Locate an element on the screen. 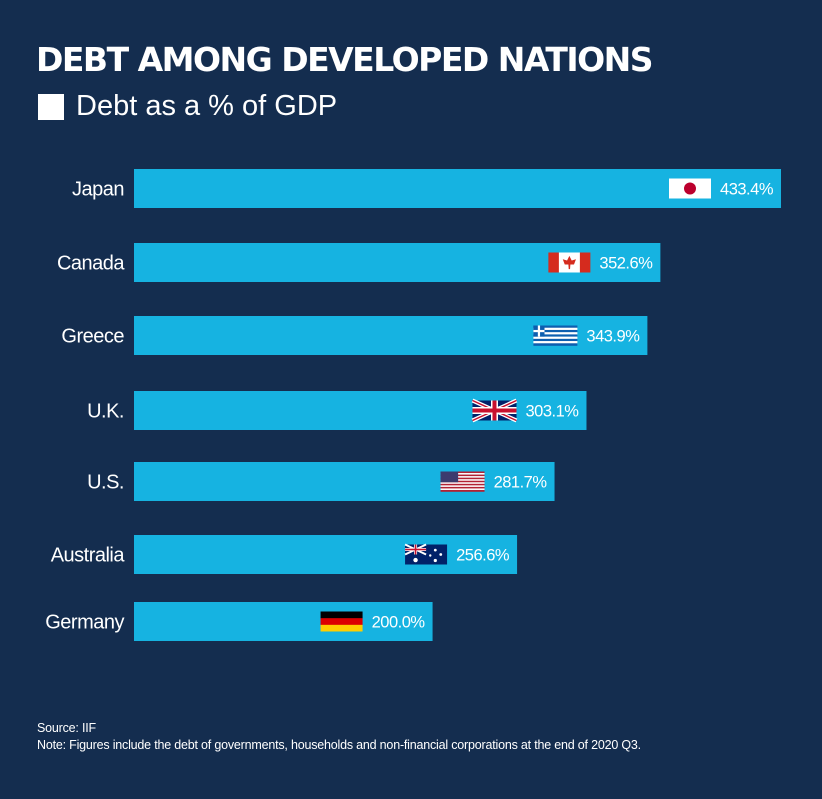 The height and width of the screenshot is (799, 822). value-label: 281.7% is located at coordinates (521, 483).